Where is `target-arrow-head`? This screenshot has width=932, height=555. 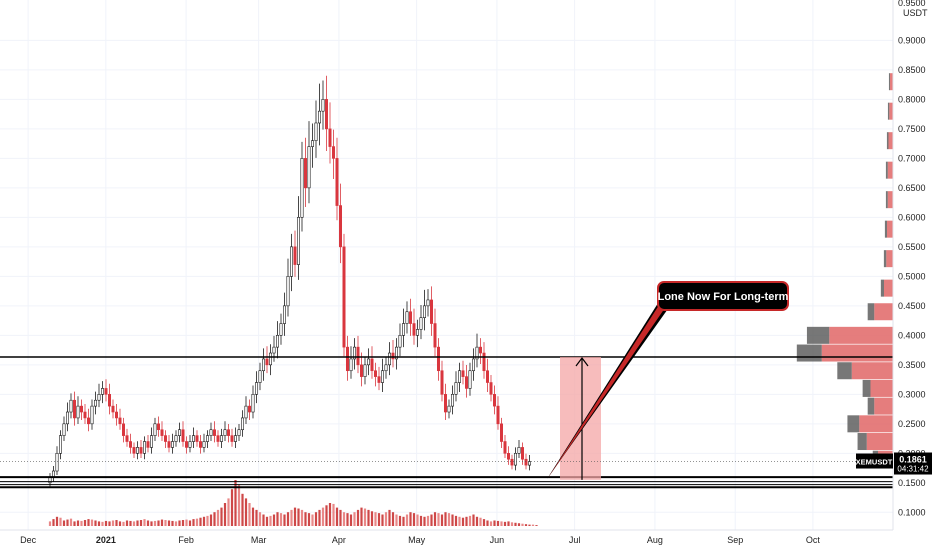
target-arrow-head is located at coordinates (582, 361).